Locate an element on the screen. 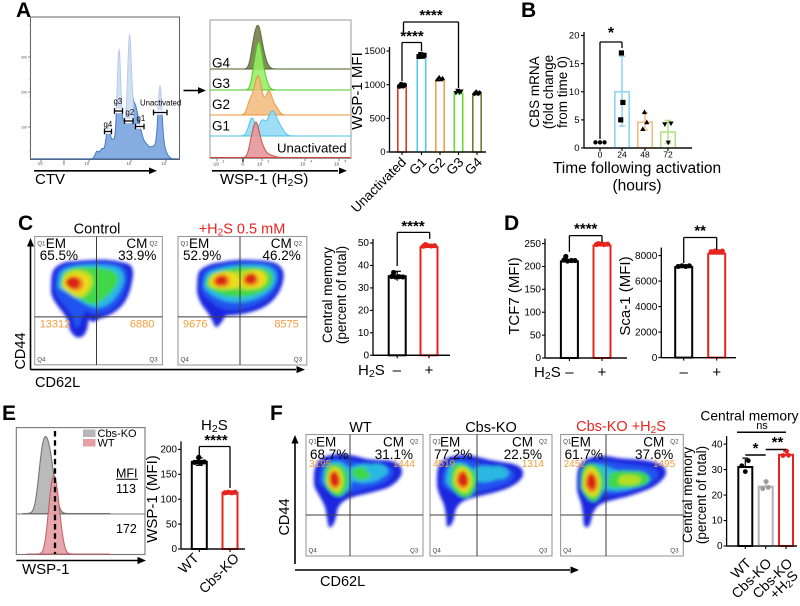  svg-text: WSP-1 (MFI) is located at coordinates (152, 499).